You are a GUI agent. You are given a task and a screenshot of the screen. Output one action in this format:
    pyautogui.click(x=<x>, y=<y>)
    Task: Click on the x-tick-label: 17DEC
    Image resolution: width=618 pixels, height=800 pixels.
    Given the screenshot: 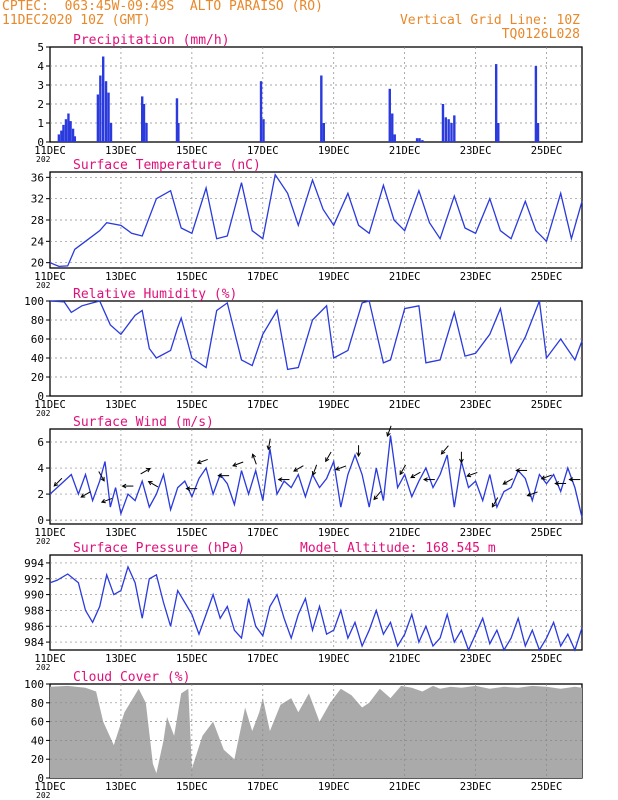 What is the action you would take?
    pyautogui.click(x=263, y=405)
    